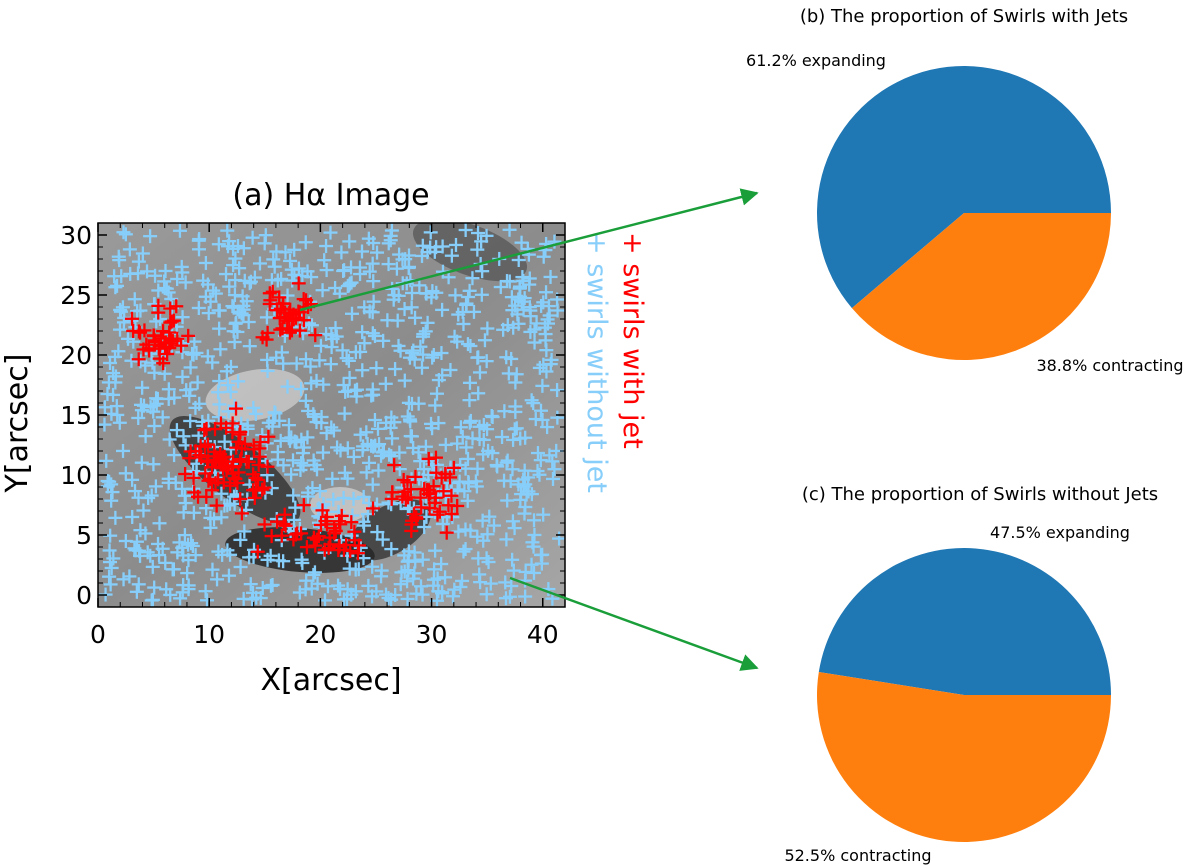 The height and width of the screenshot is (868, 1200). I want to click on x-tick-label: 20, so click(320, 634).